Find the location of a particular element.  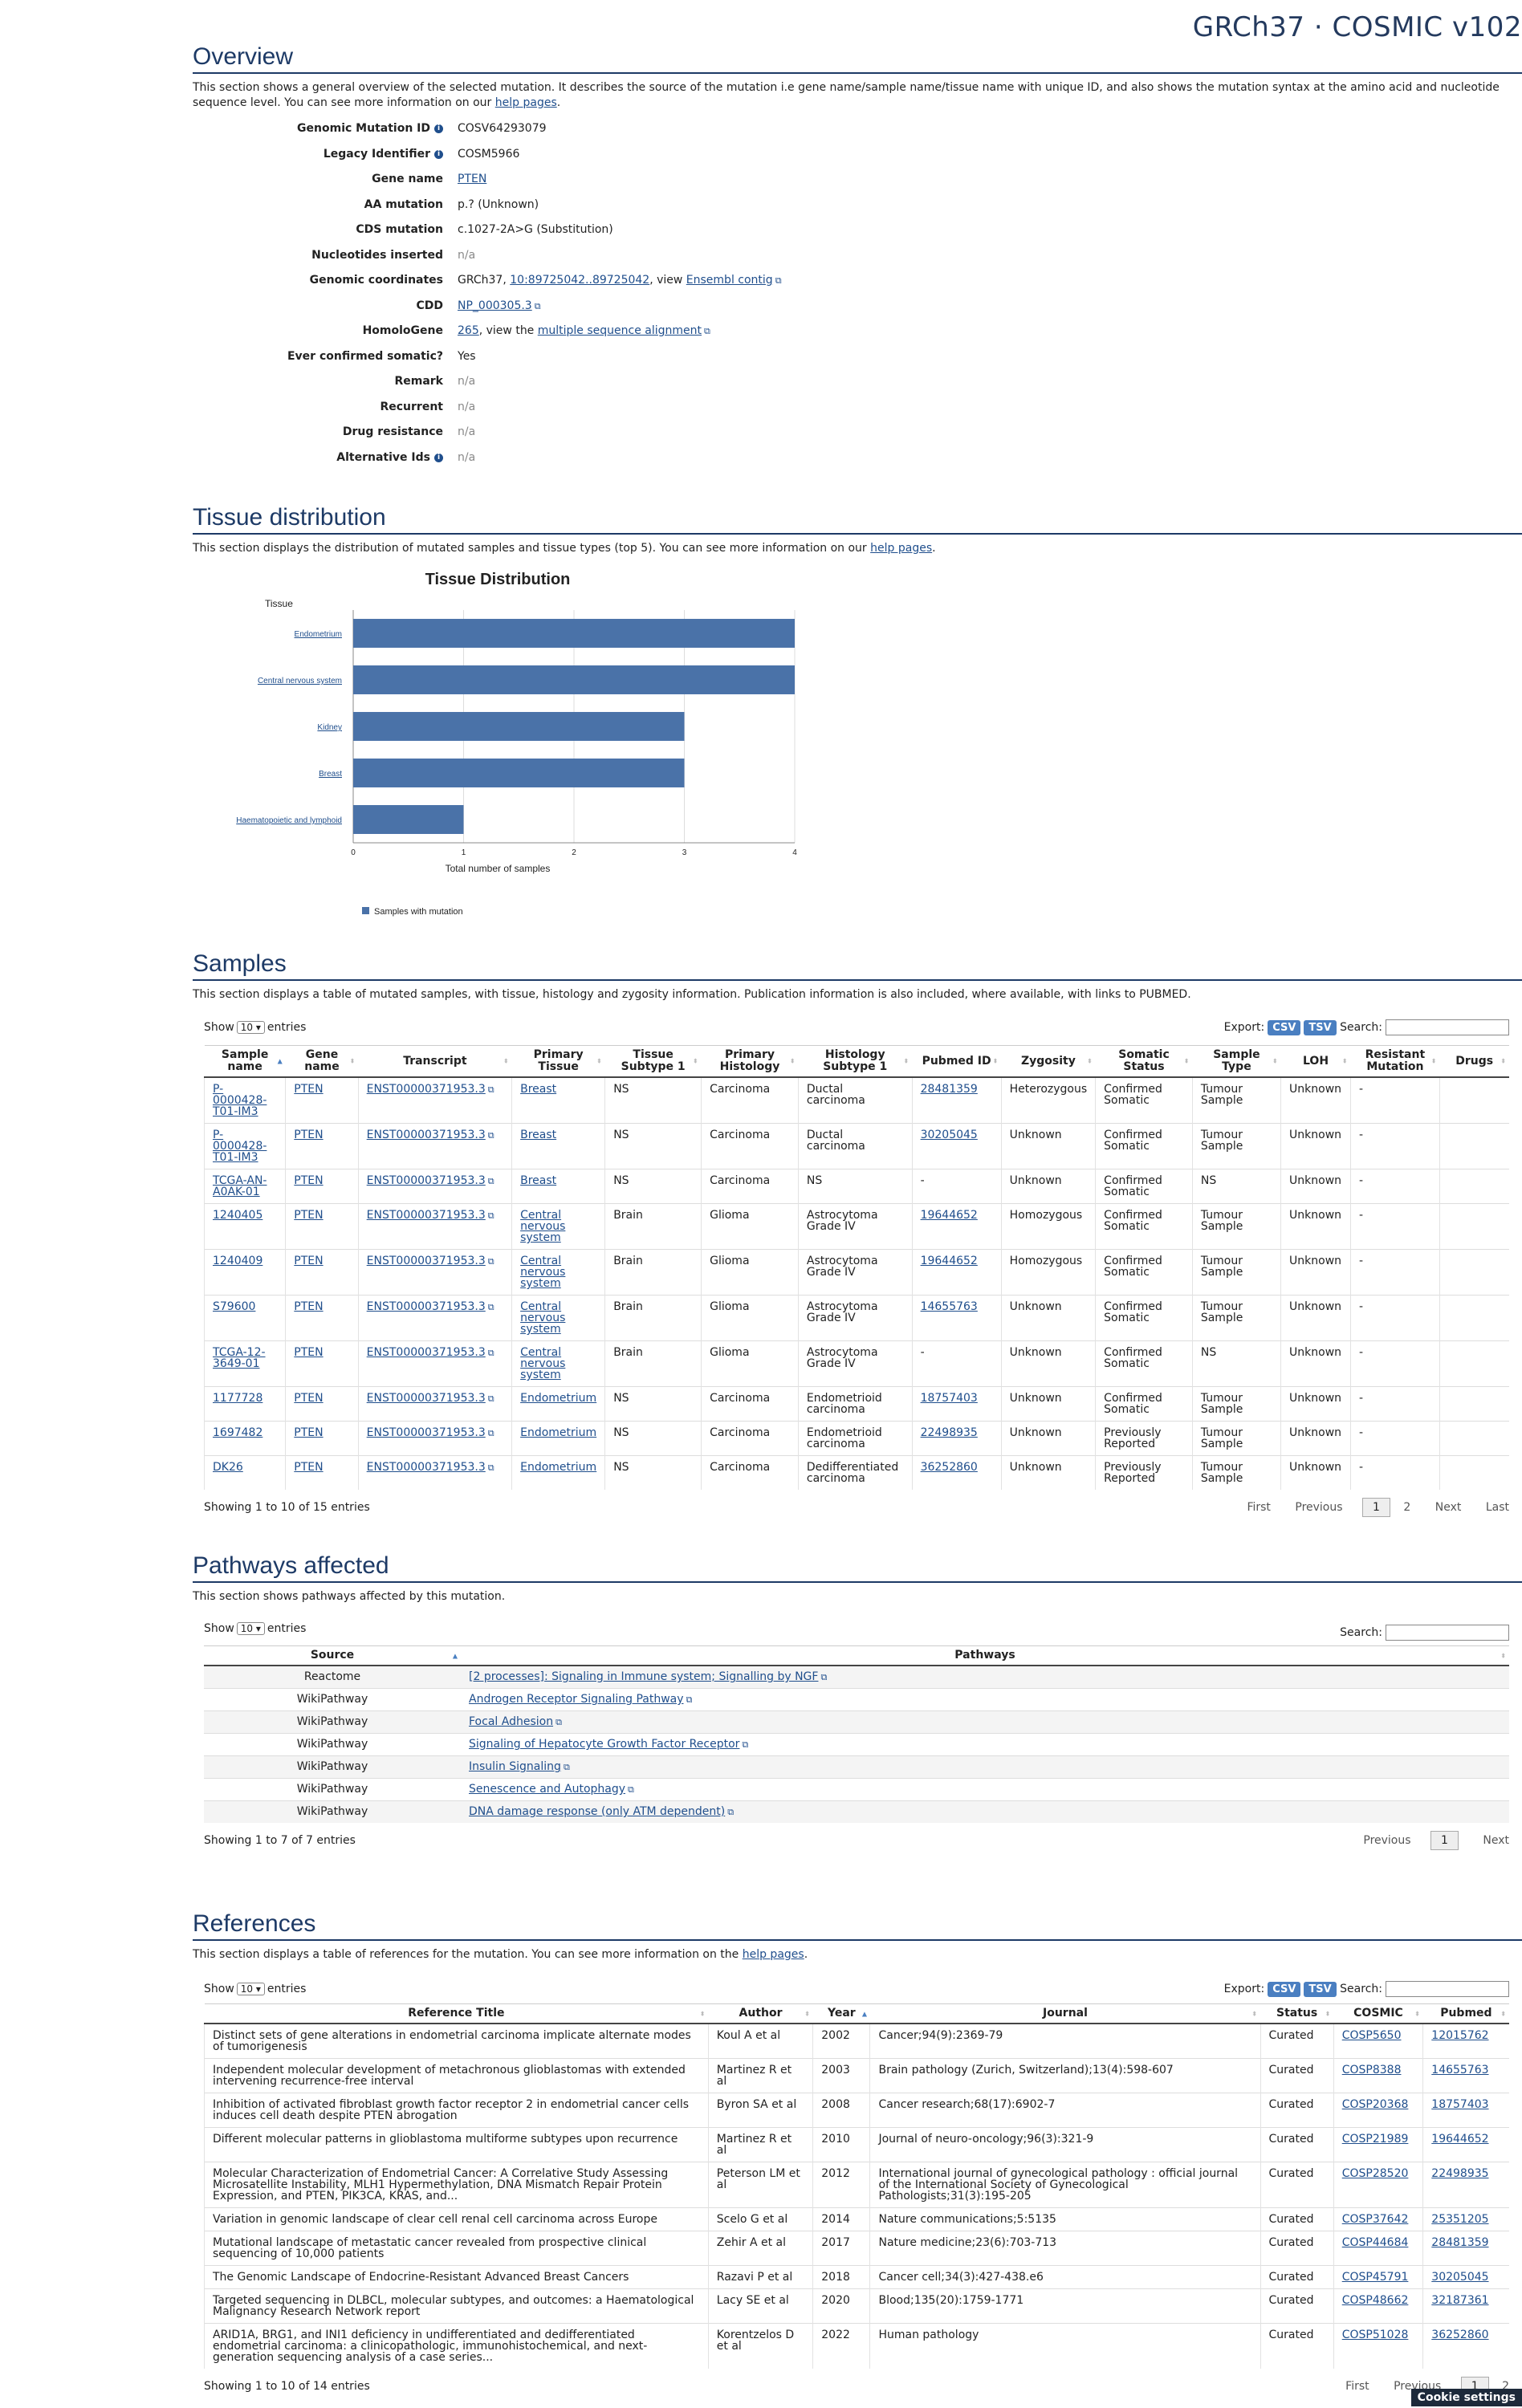

samples-tsv-button: TSV is located at coordinates (1321, 1027).